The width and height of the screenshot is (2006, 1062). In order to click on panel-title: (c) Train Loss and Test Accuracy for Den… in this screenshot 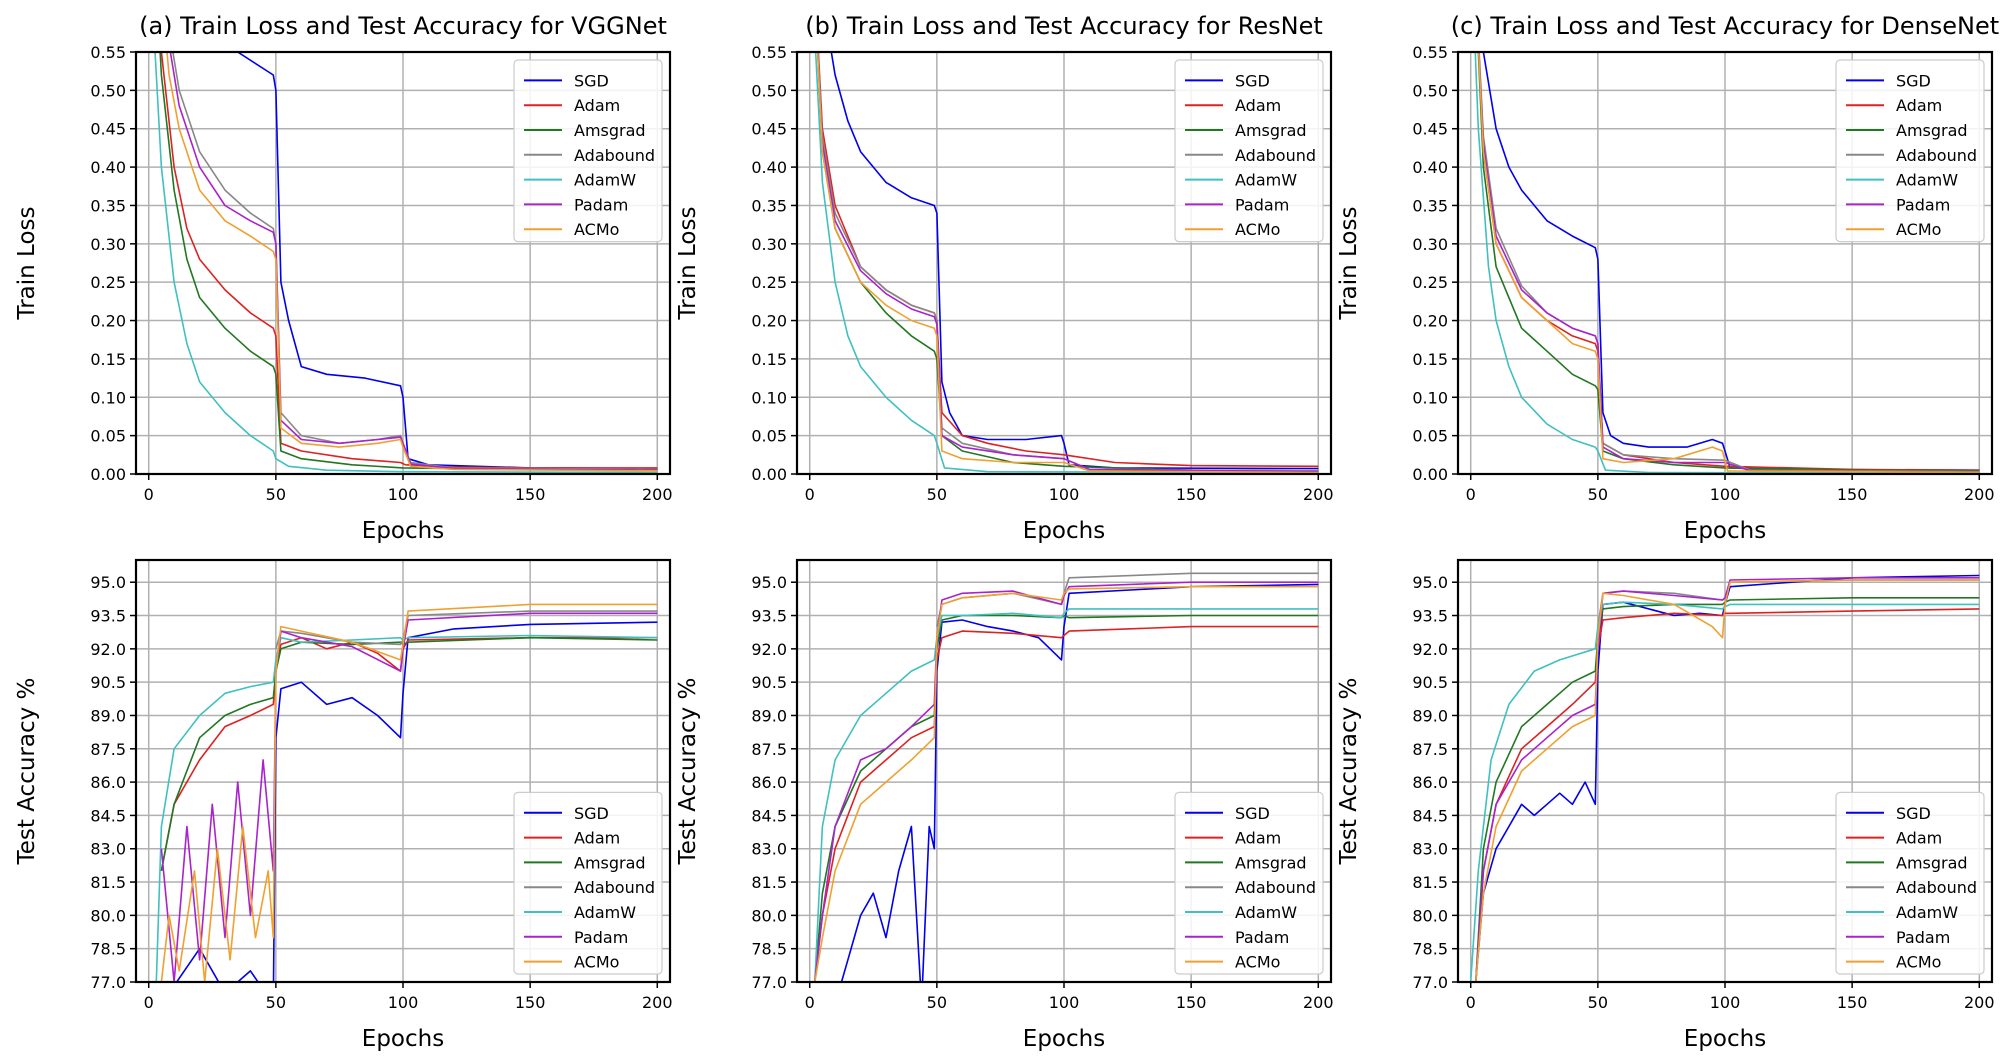, I will do `click(1725, 26)`.